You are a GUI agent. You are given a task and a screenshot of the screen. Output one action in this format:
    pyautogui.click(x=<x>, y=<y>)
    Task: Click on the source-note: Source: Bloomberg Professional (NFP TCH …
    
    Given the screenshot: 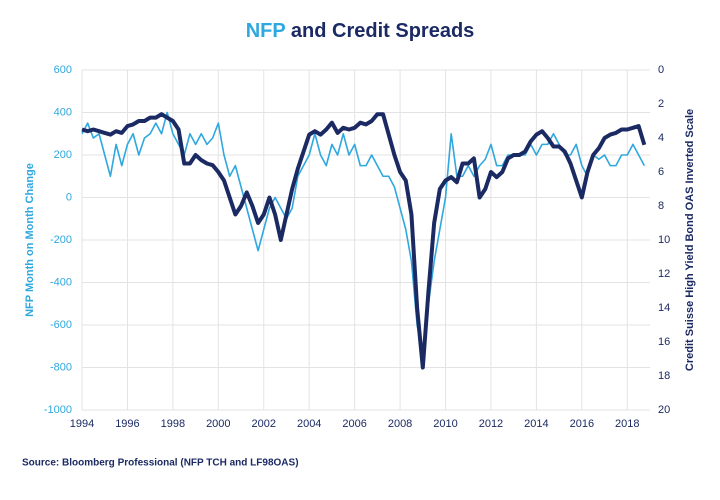 What is the action you would take?
    pyautogui.click(x=160, y=463)
    